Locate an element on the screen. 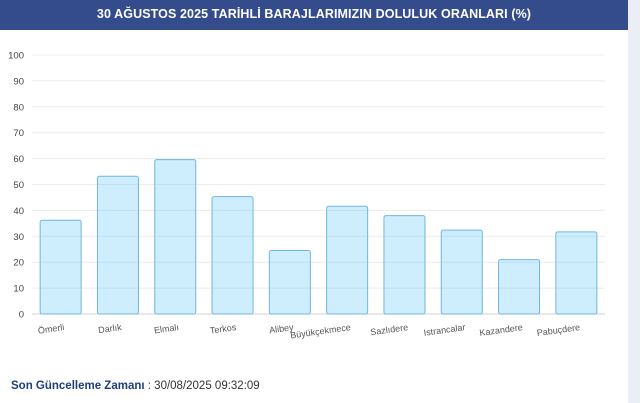 This screenshot has width=640, height=403. y-tick-label: 70 is located at coordinates (18, 133).